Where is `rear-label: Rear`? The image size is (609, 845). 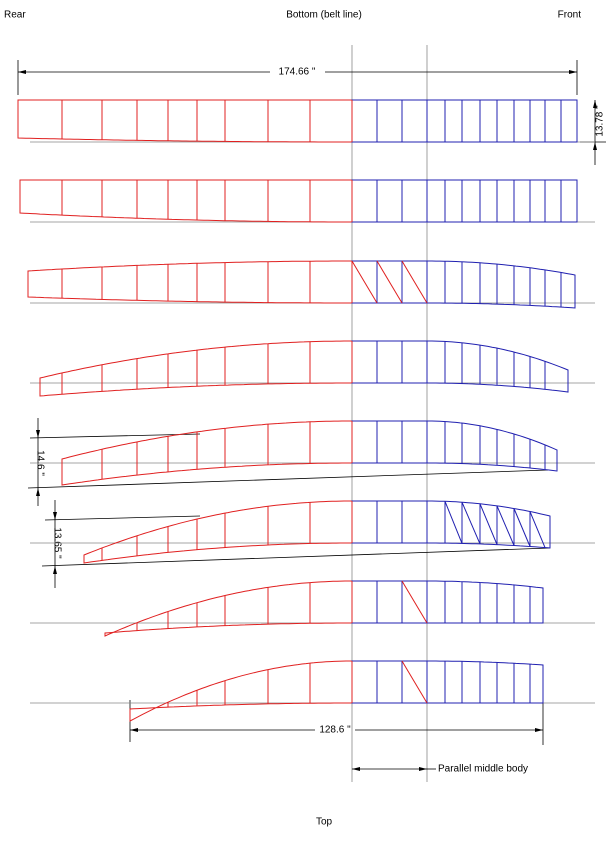
rear-label: Rear is located at coordinates (15, 15).